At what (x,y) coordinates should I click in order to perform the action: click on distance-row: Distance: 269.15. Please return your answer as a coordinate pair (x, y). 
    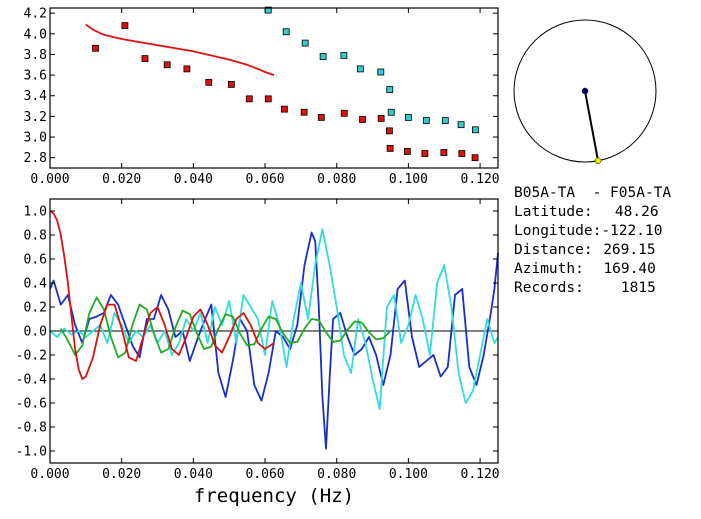
    Looking at the image, I should click on (592, 250).